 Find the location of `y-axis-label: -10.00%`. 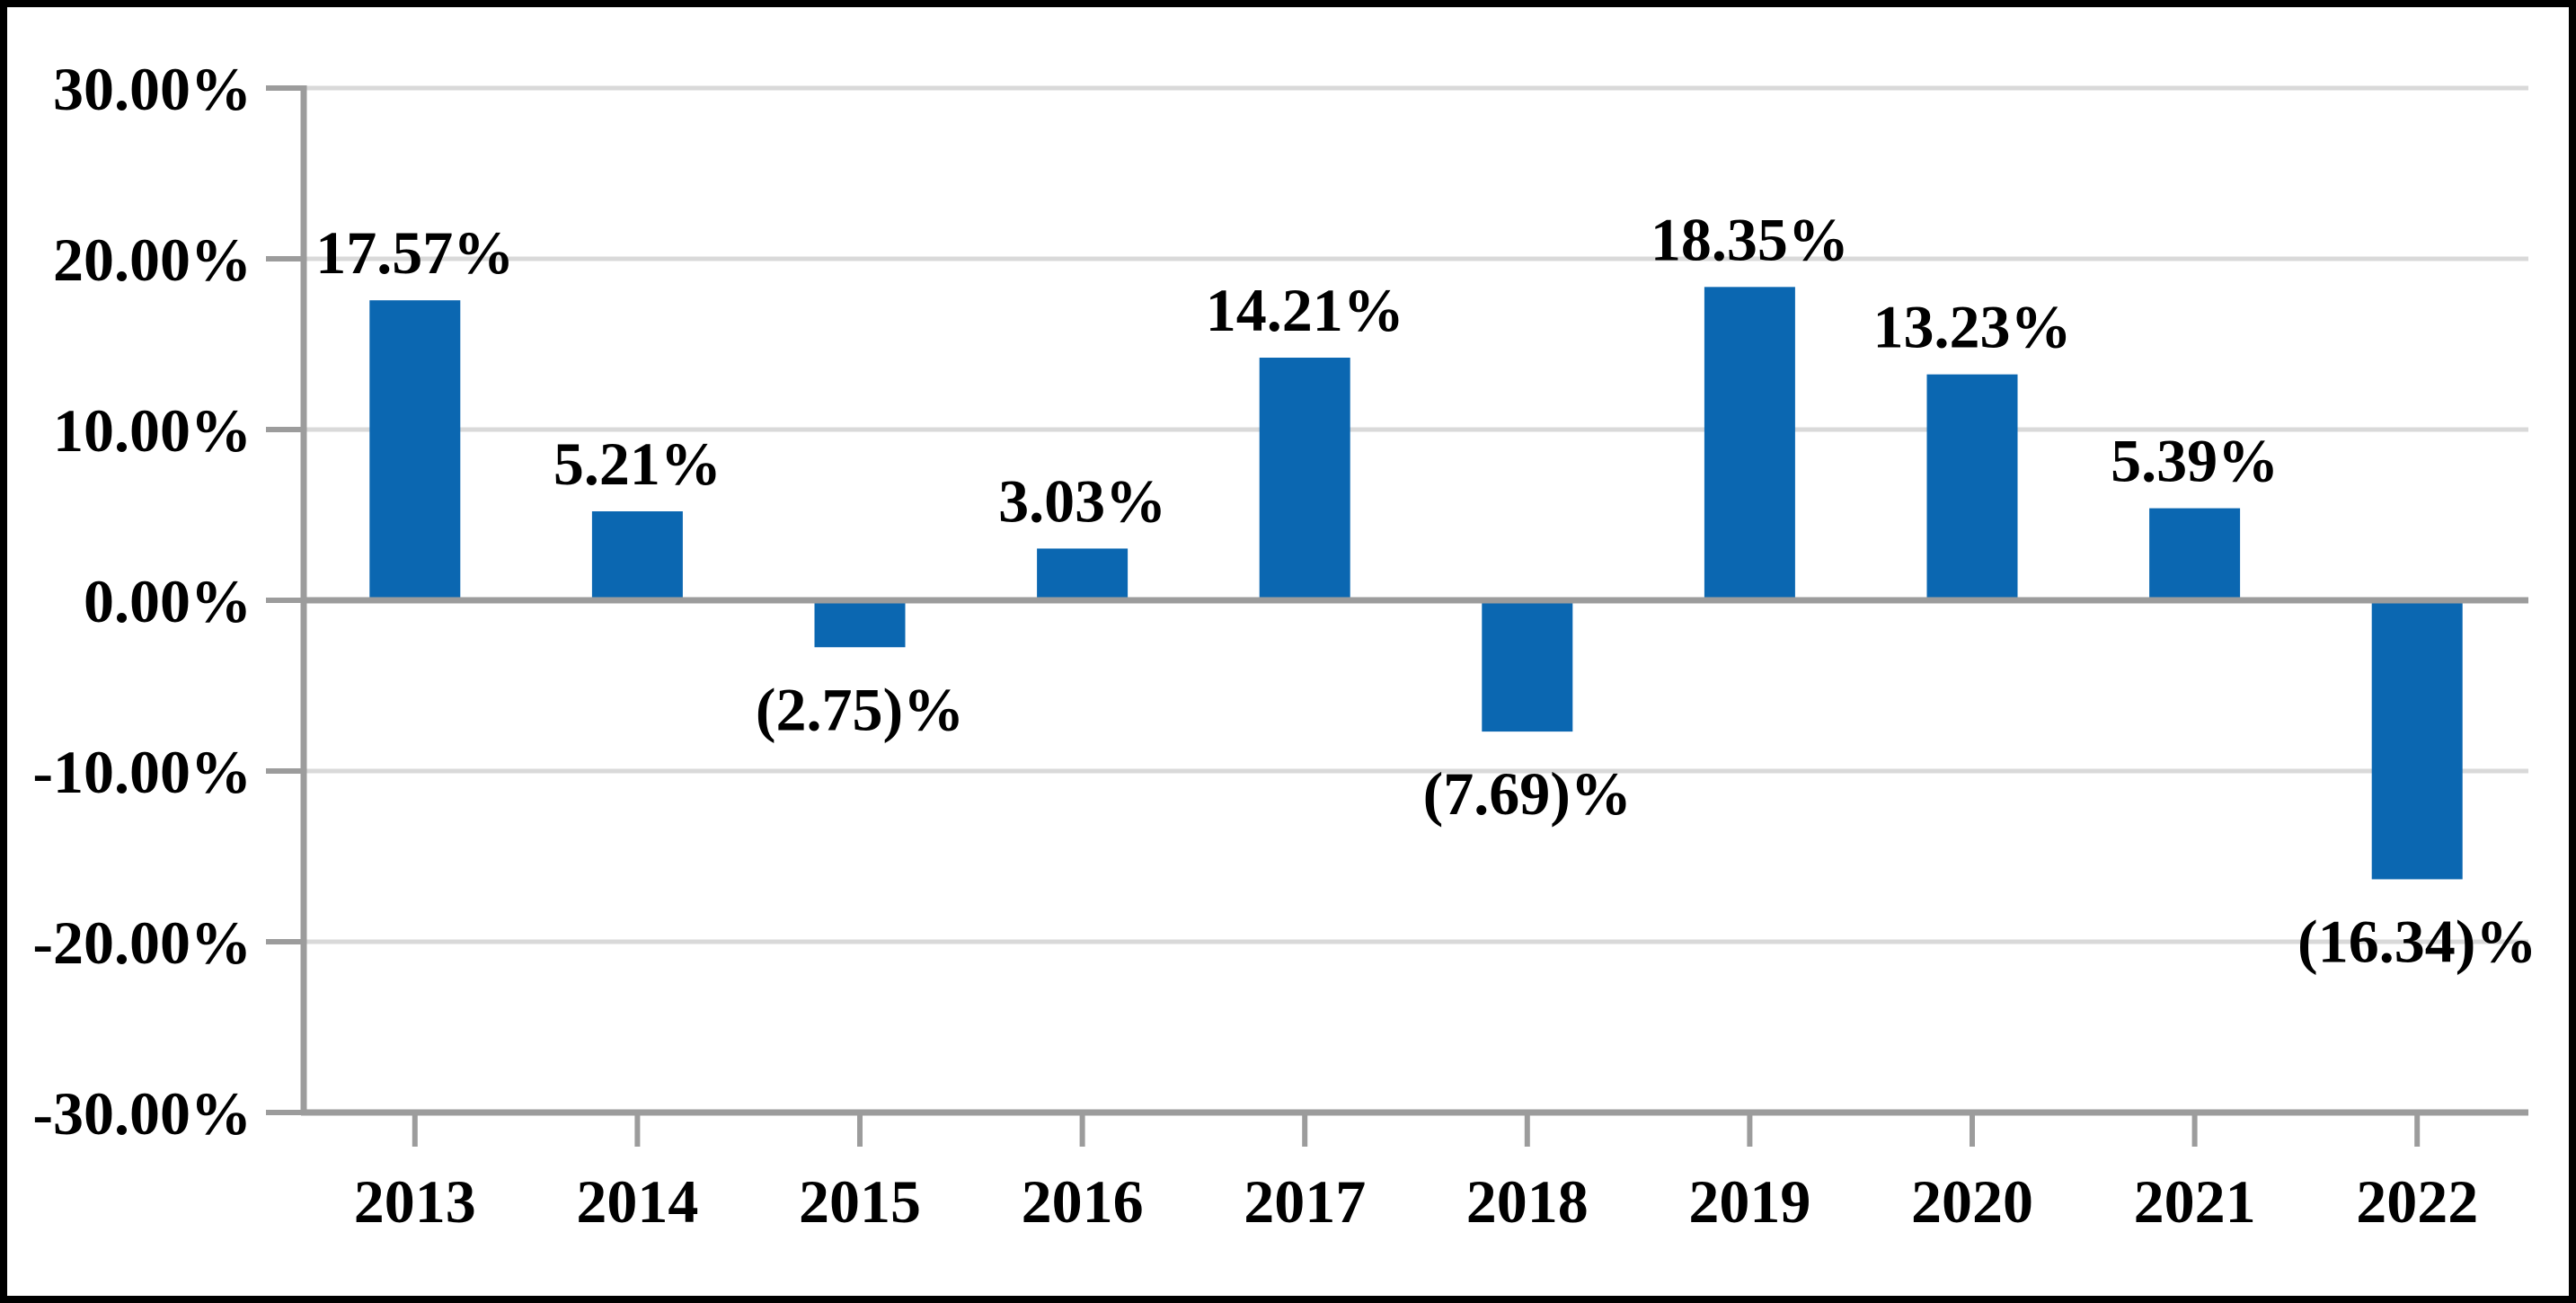

y-axis-label: -10.00% is located at coordinates (142, 772).